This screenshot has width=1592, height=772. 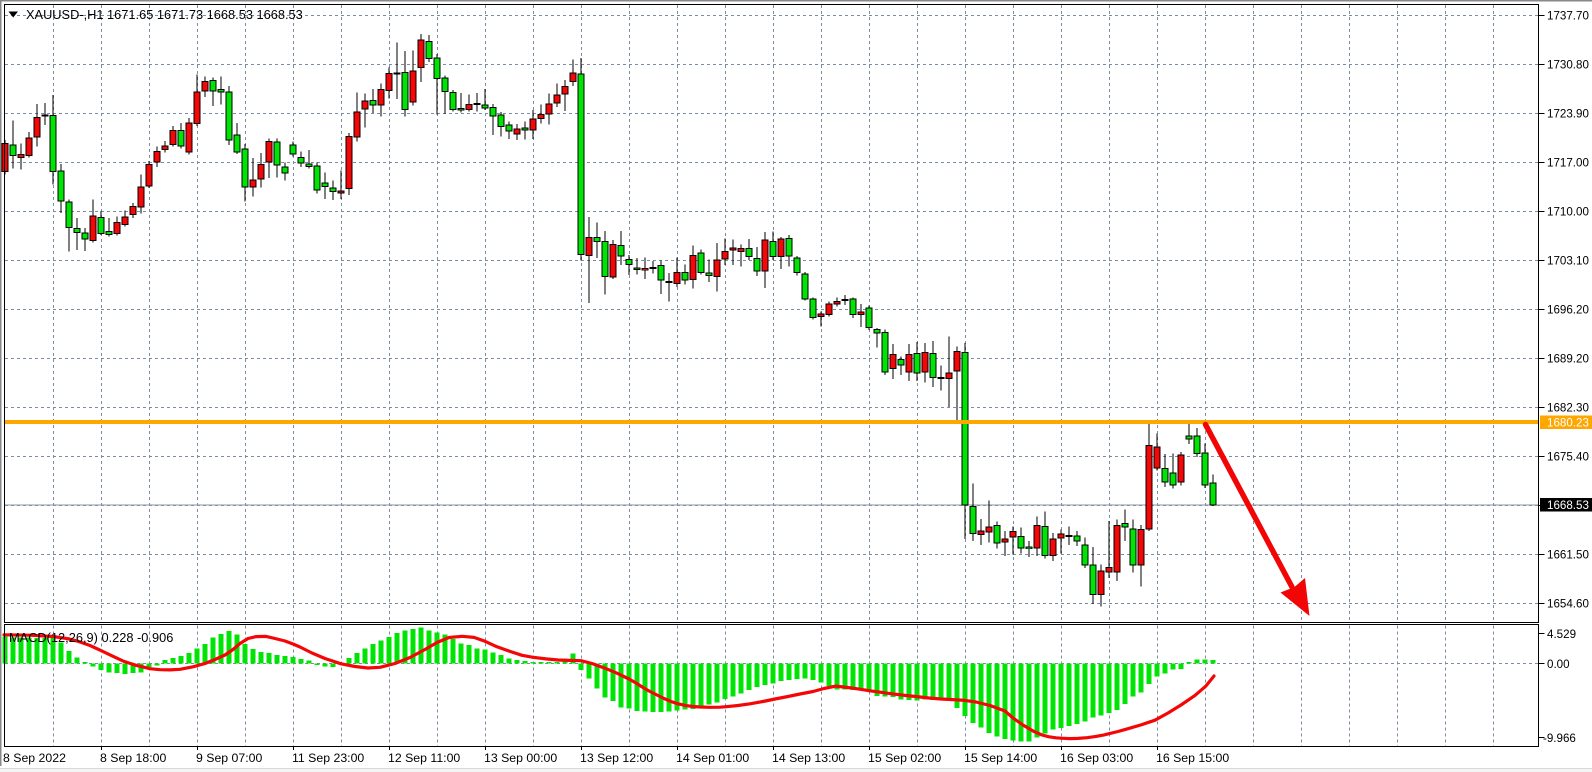 What do you see at coordinates (520, 758) in the screenshot?
I see `svg-text: 13 Sep 00:00` at bounding box center [520, 758].